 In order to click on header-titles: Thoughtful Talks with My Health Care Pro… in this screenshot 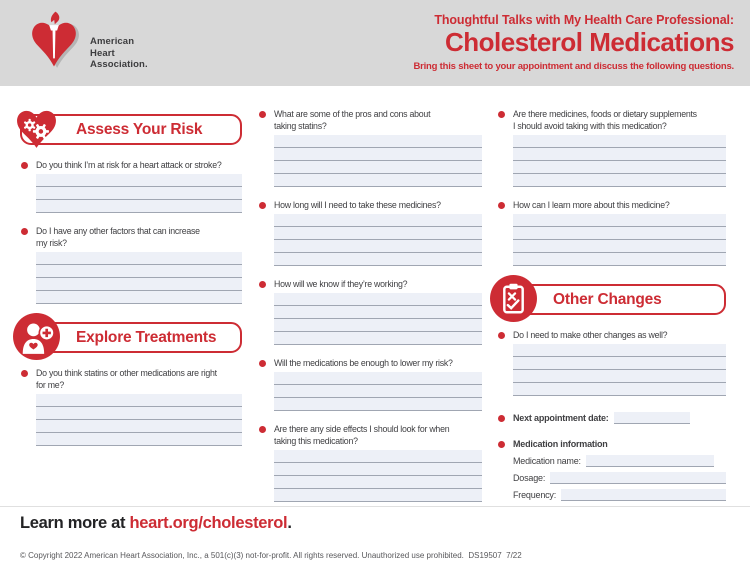, I will do `click(581, 43)`.